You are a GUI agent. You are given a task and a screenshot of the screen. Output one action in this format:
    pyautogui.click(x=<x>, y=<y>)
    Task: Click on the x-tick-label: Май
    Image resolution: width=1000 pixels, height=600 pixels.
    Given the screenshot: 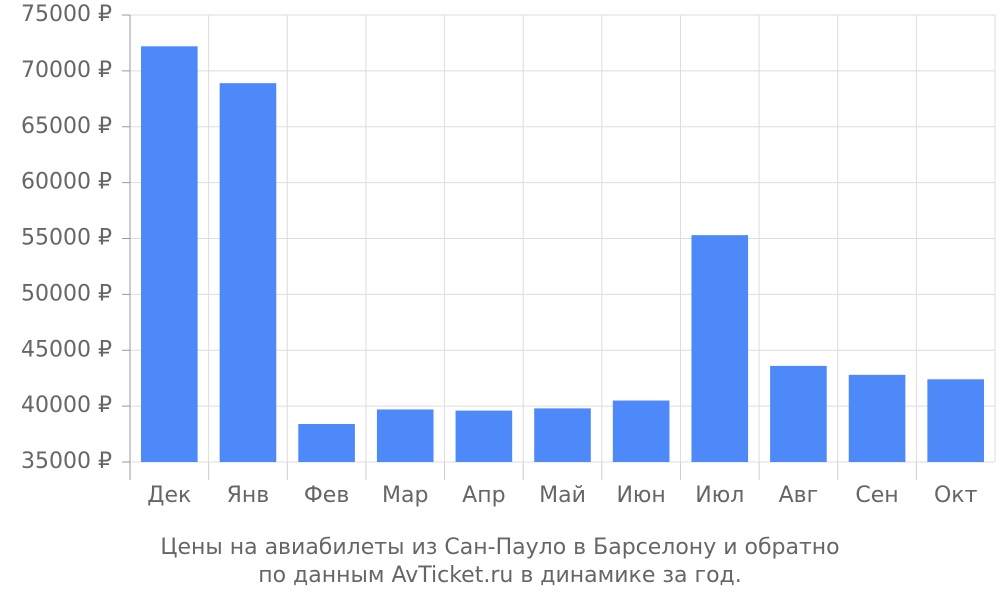 What is the action you would take?
    pyautogui.click(x=562, y=495)
    